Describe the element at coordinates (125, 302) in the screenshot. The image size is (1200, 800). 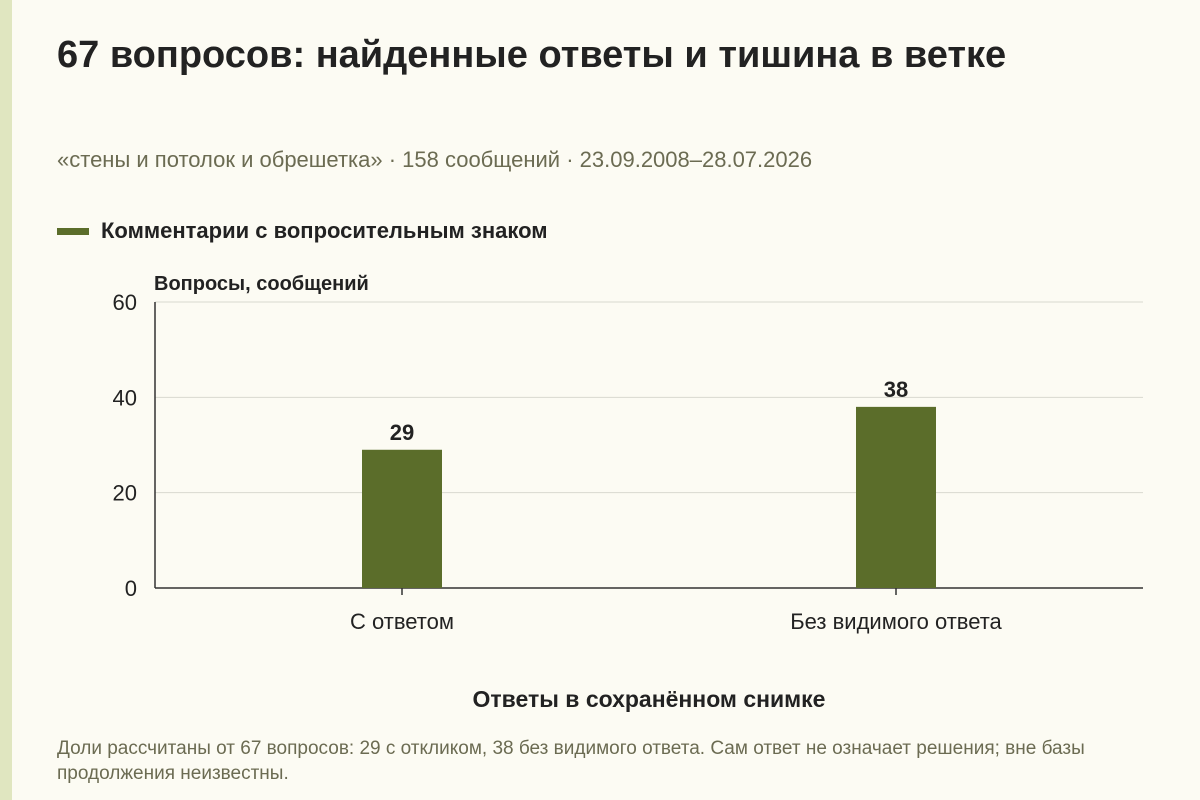
I see `y-tick-label: 60` at that location.